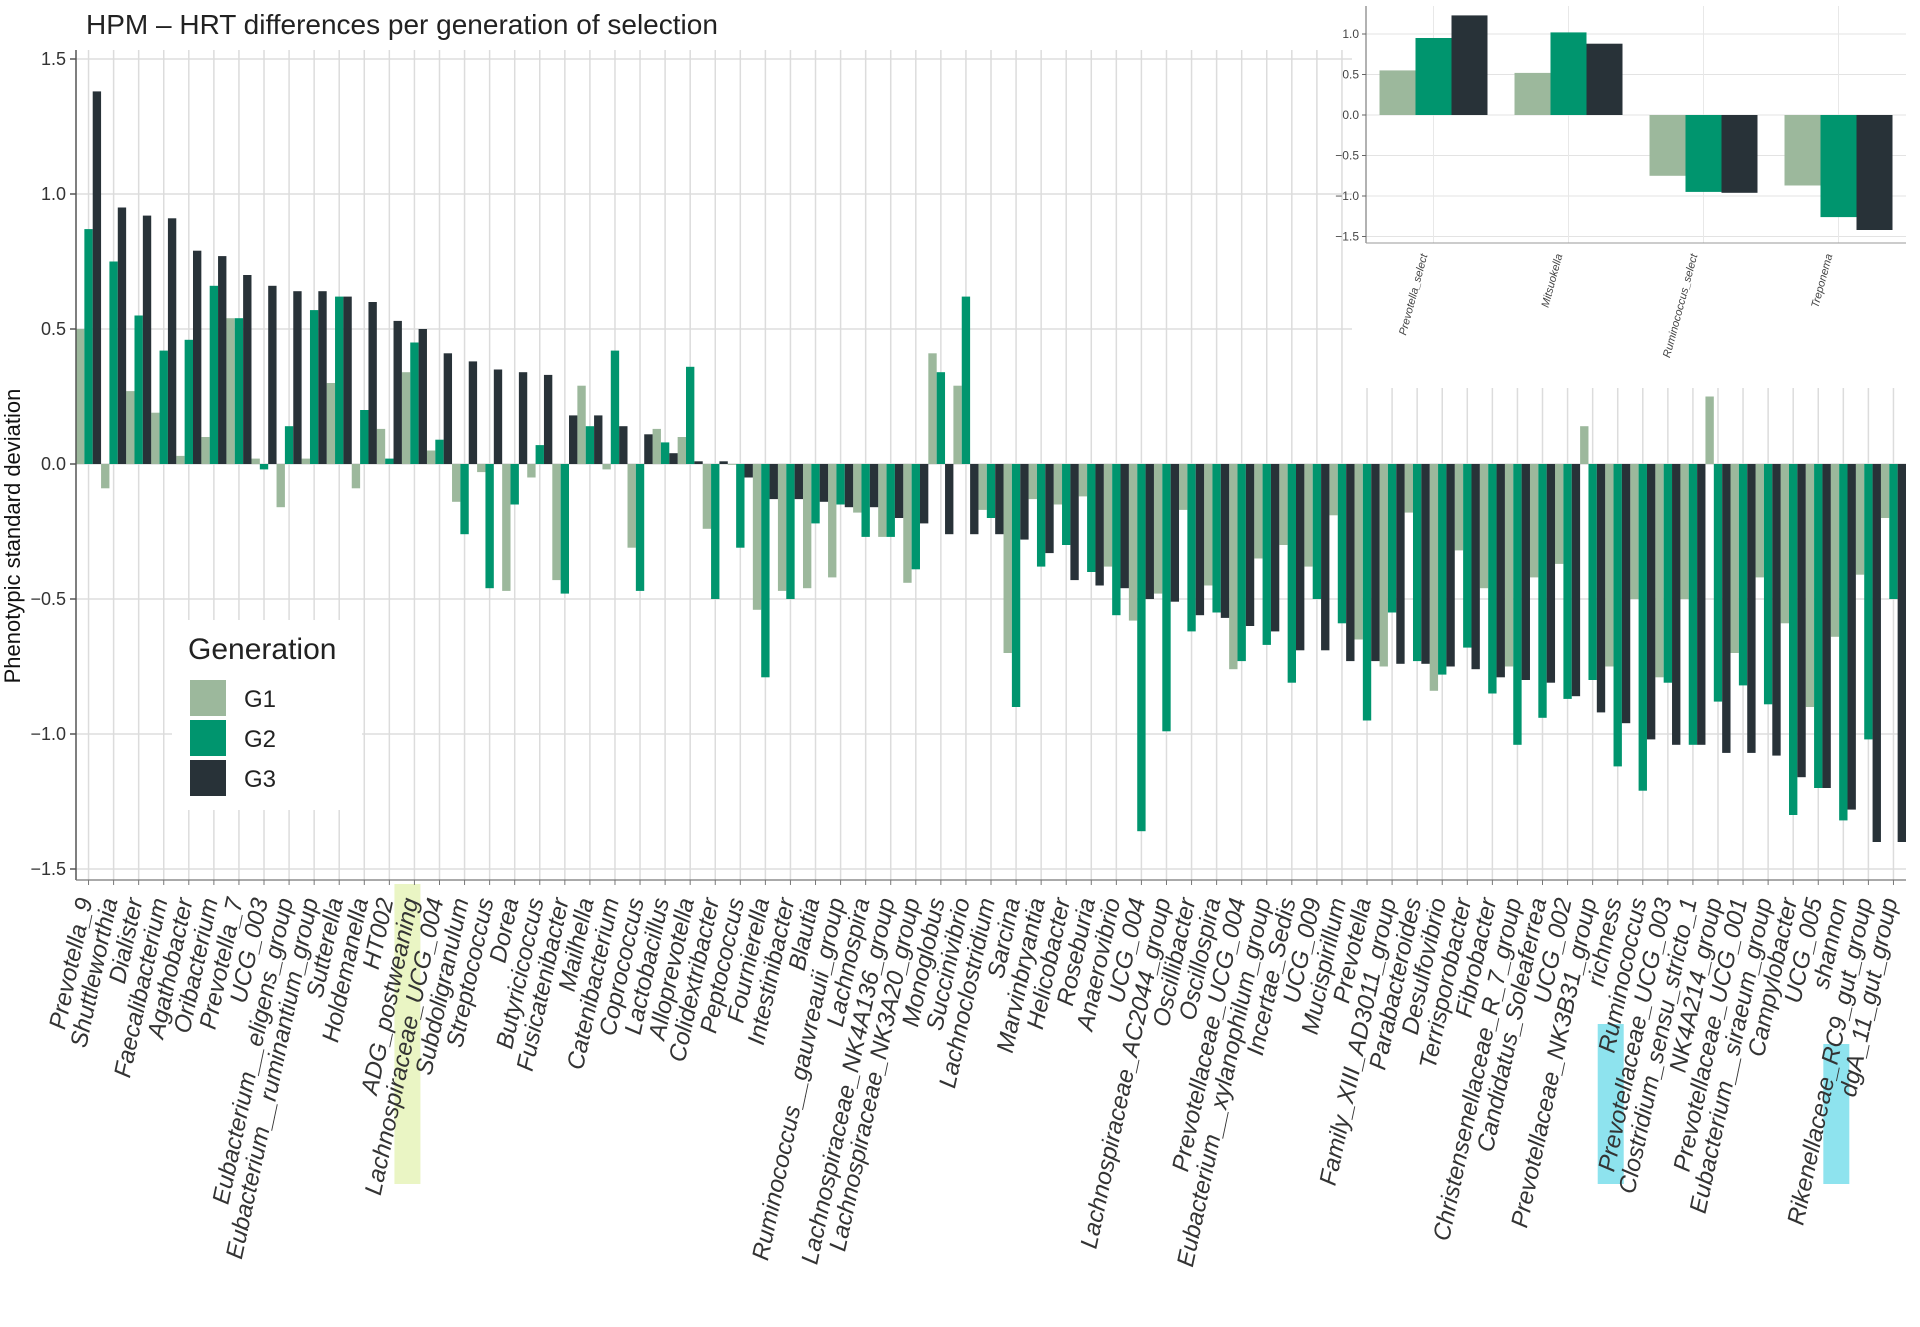  I want to click on bar-g2-lactobacillus, so click(665, 453).